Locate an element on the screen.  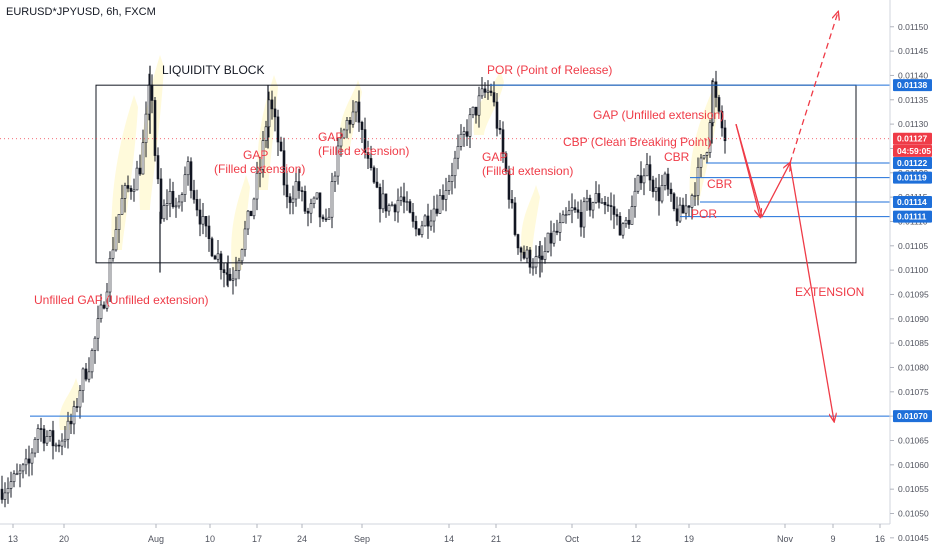
y-tick-label: 0.01080 is located at coordinates (913, 367).